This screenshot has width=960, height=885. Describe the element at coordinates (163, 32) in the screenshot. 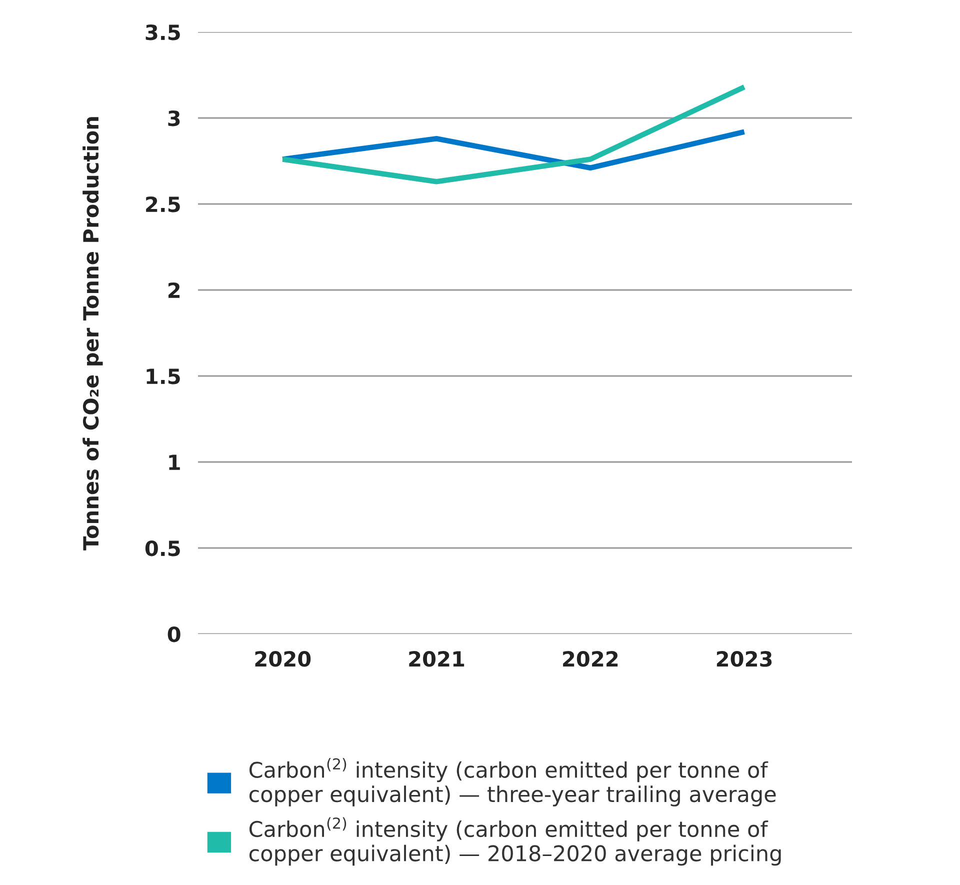

I see `y-tick-label: 3.5` at that location.